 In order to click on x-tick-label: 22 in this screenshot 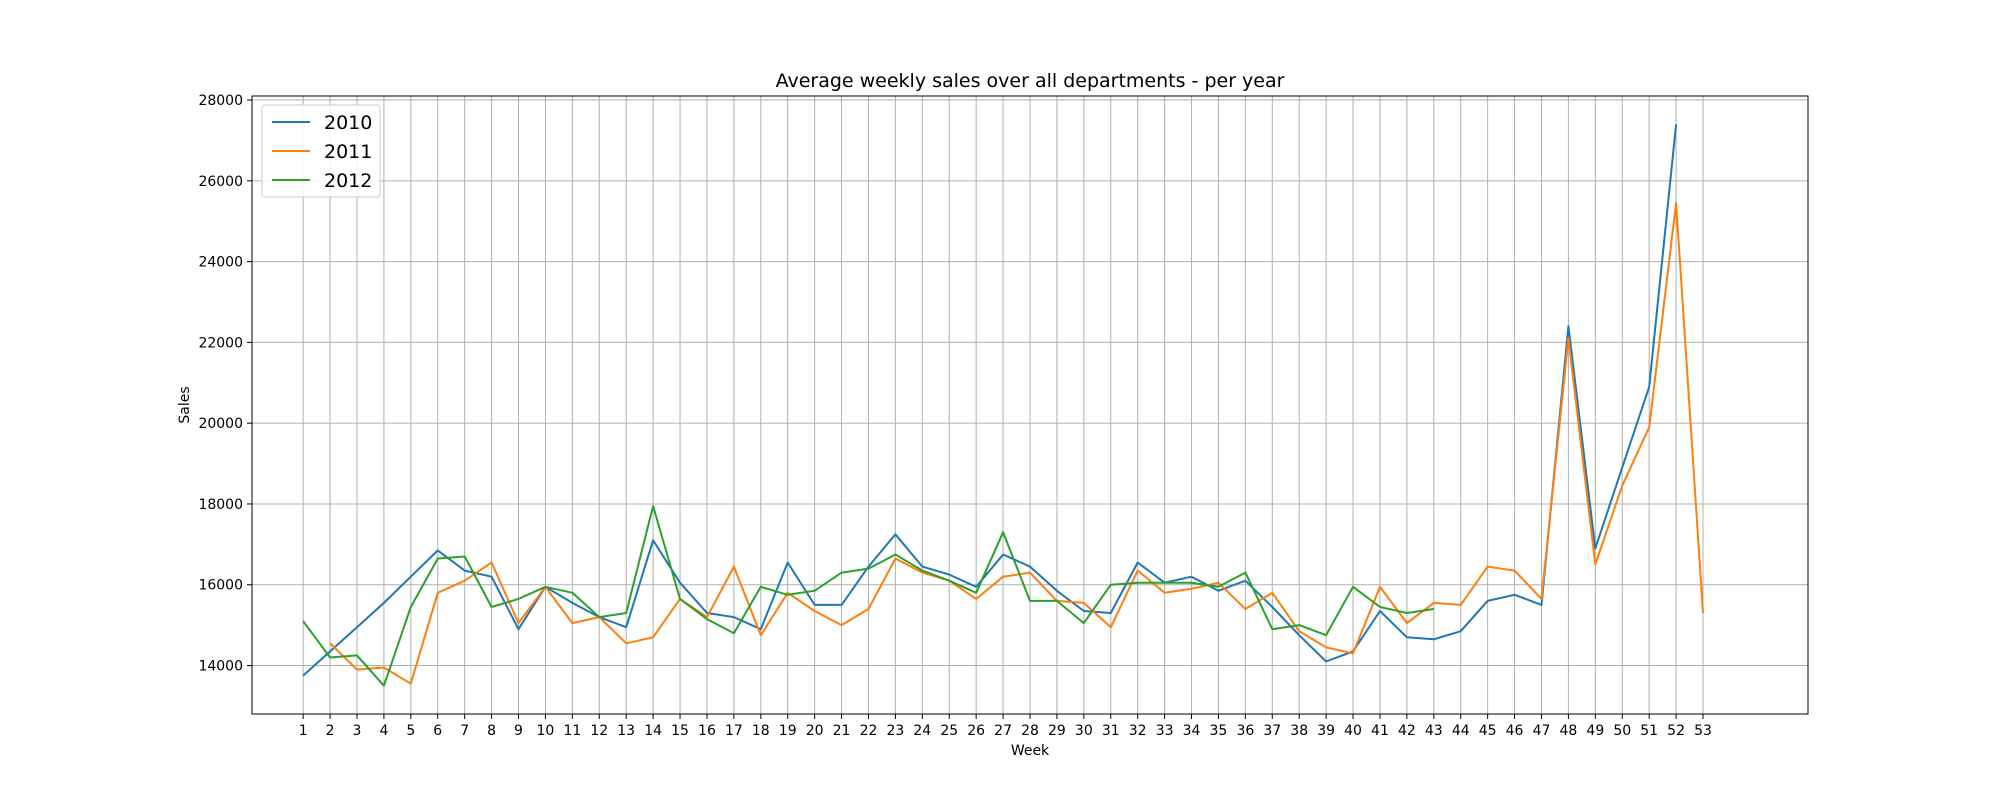, I will do `click(869, 731)`.